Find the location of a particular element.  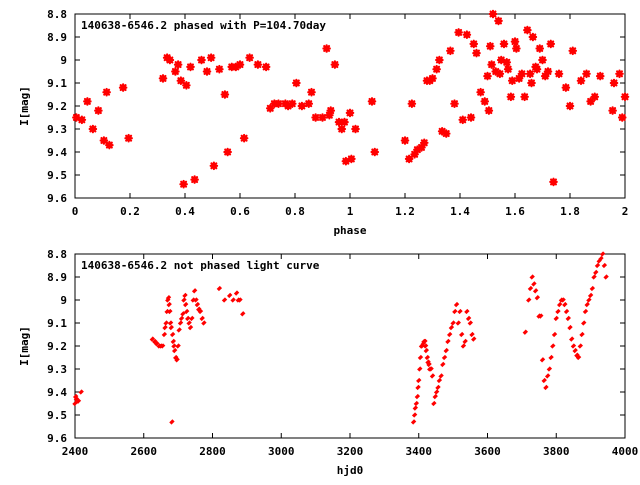

x-tick-label: 3600 is located at coordinates (487, 451).